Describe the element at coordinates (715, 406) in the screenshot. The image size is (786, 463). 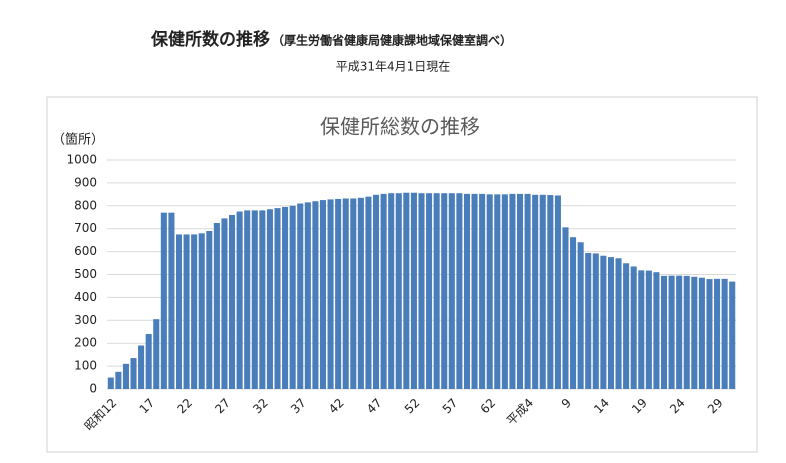
I see `x-tick-label: 29` at that location.